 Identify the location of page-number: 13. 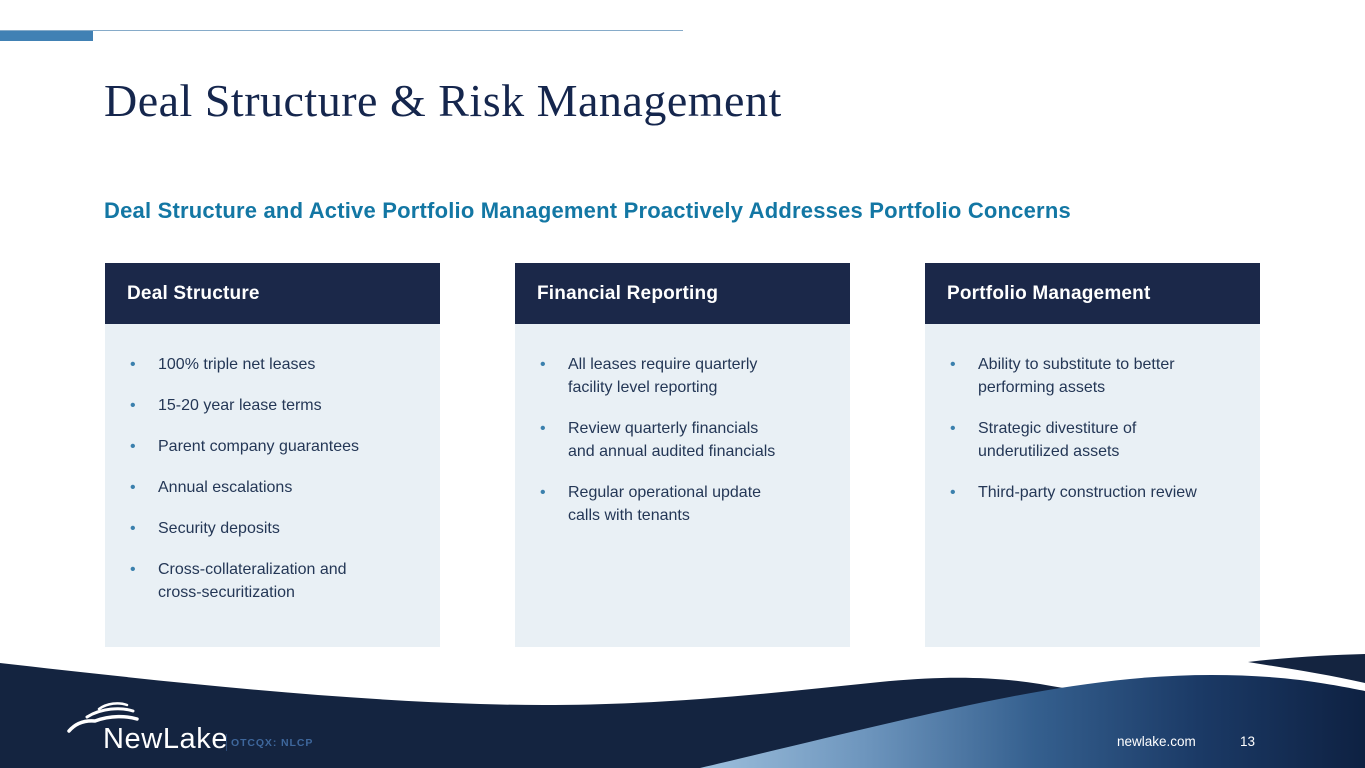
(1248, 741).